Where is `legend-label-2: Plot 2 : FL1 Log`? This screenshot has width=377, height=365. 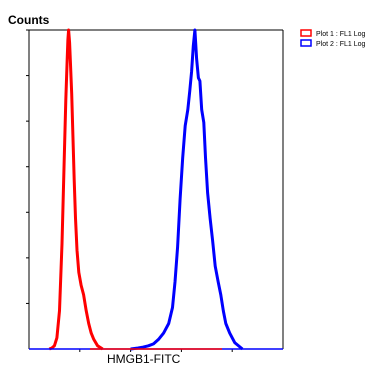 legend-label-2: Plot 2 : FL1 Log is located at coordinates (341, 44).